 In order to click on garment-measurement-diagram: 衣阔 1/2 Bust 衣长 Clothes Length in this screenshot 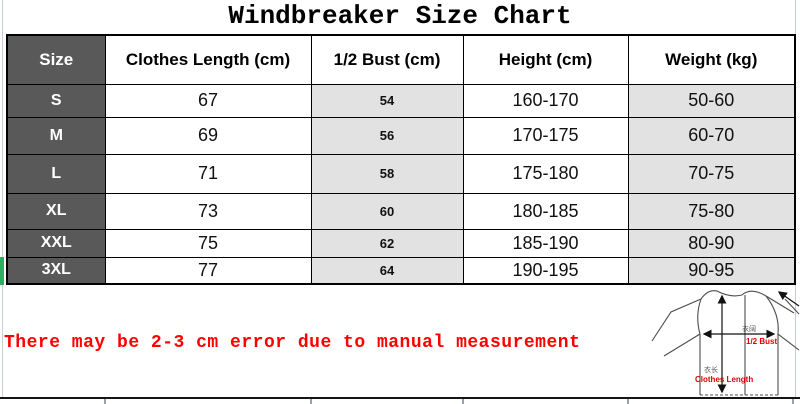, I will do `click(725, 343)`.